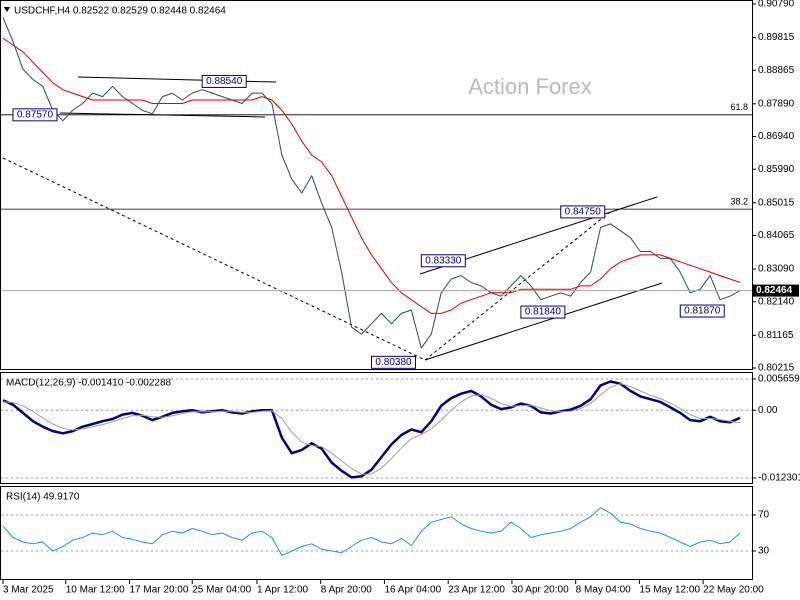 The width and height of the screenshot is (800, 600). What do you see at coordinates (669, 590) in the screenshot?
I see `x-tick-label: 15 May 12:00` at bounding box center [669, 590].